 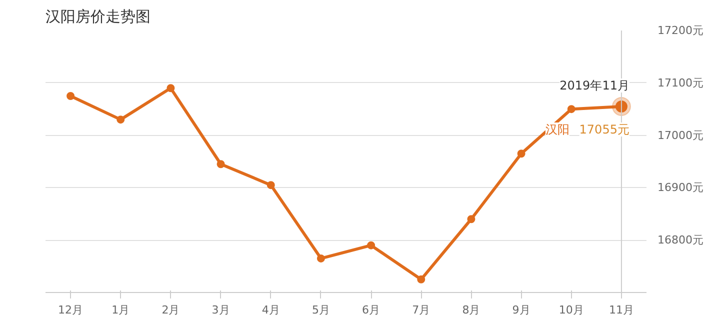 I want to click on series-label: 汉阳, so click(x=557, y=129).